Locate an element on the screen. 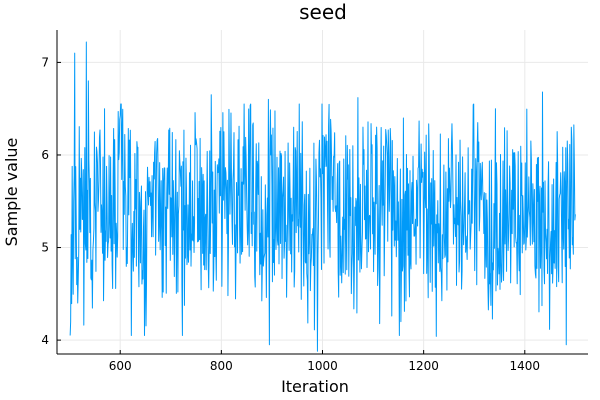 The height and width of the screenshot is (400, 600). x-tick-label: 1000 is located at coordinates (322, 366).